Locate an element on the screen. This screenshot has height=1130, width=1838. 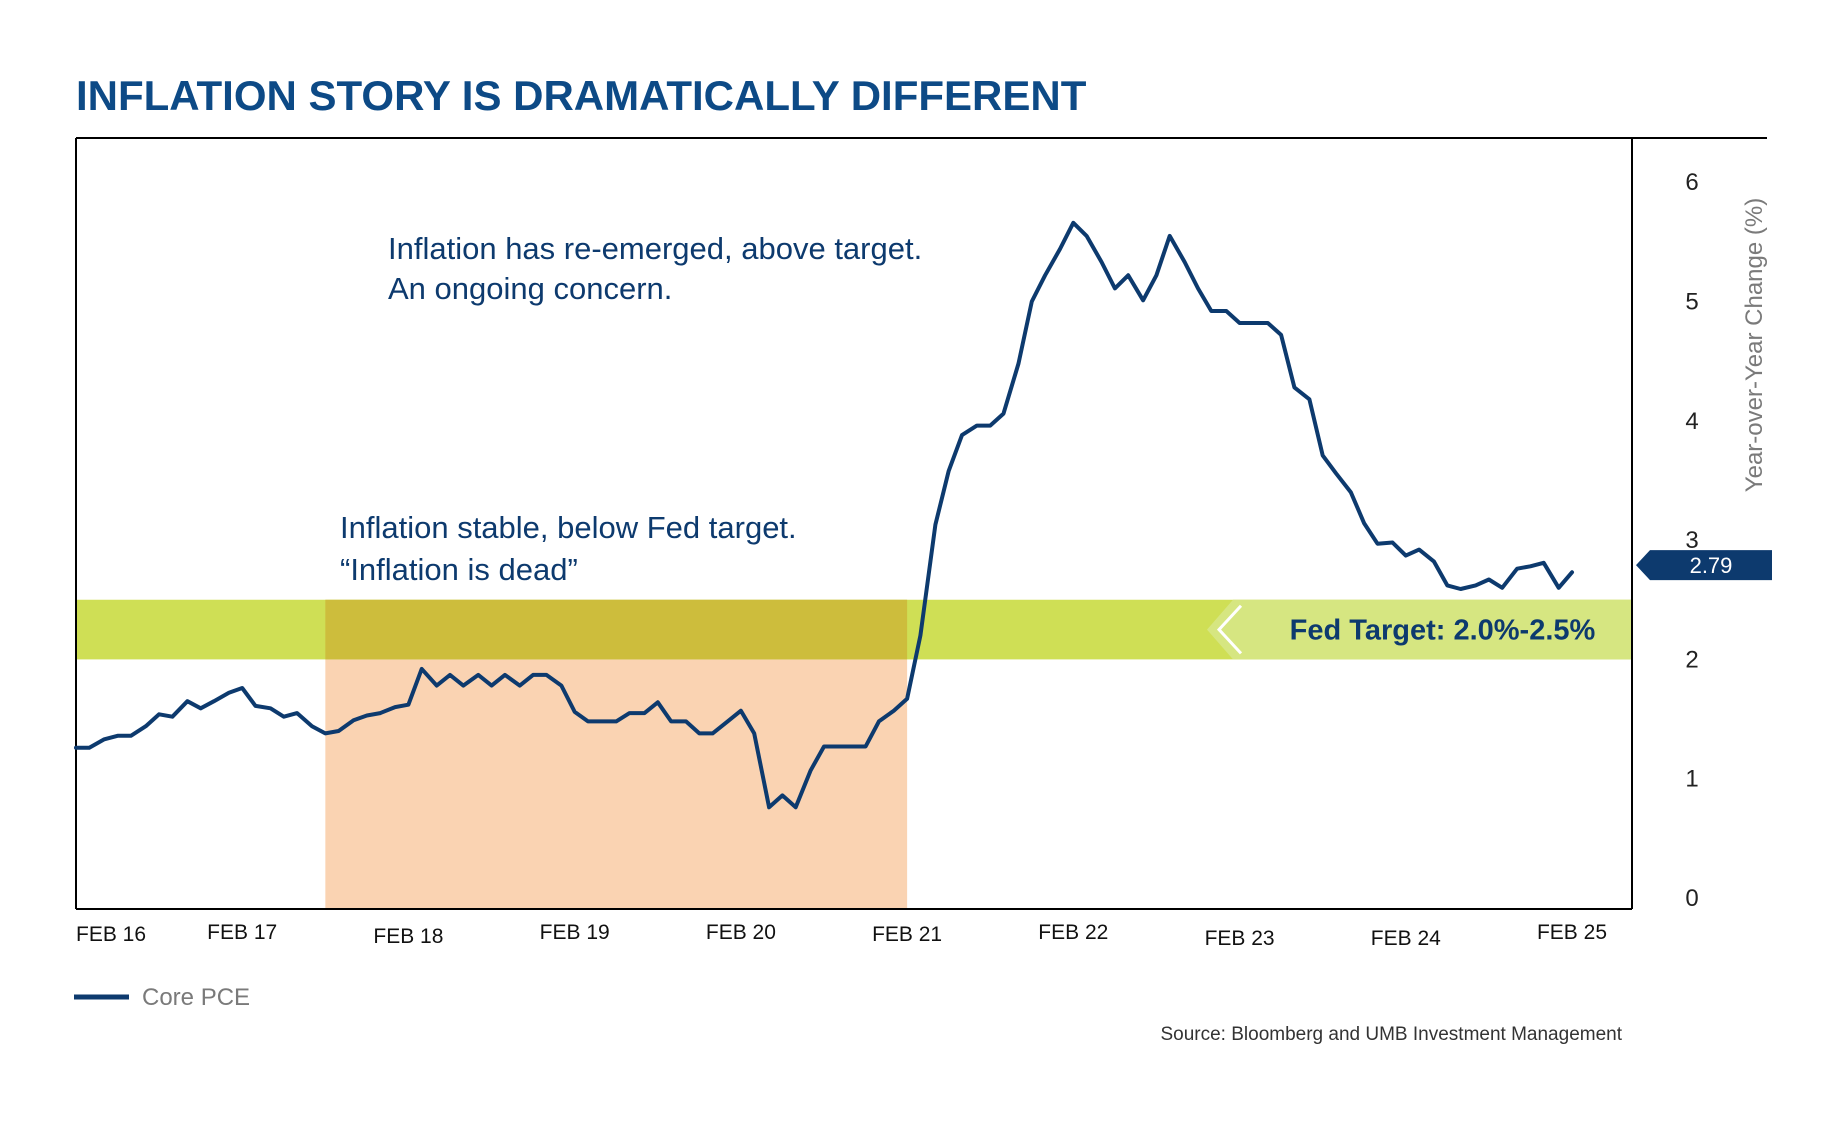
x-tick-label: FEB 23 is located at coordinates (1240, 938).